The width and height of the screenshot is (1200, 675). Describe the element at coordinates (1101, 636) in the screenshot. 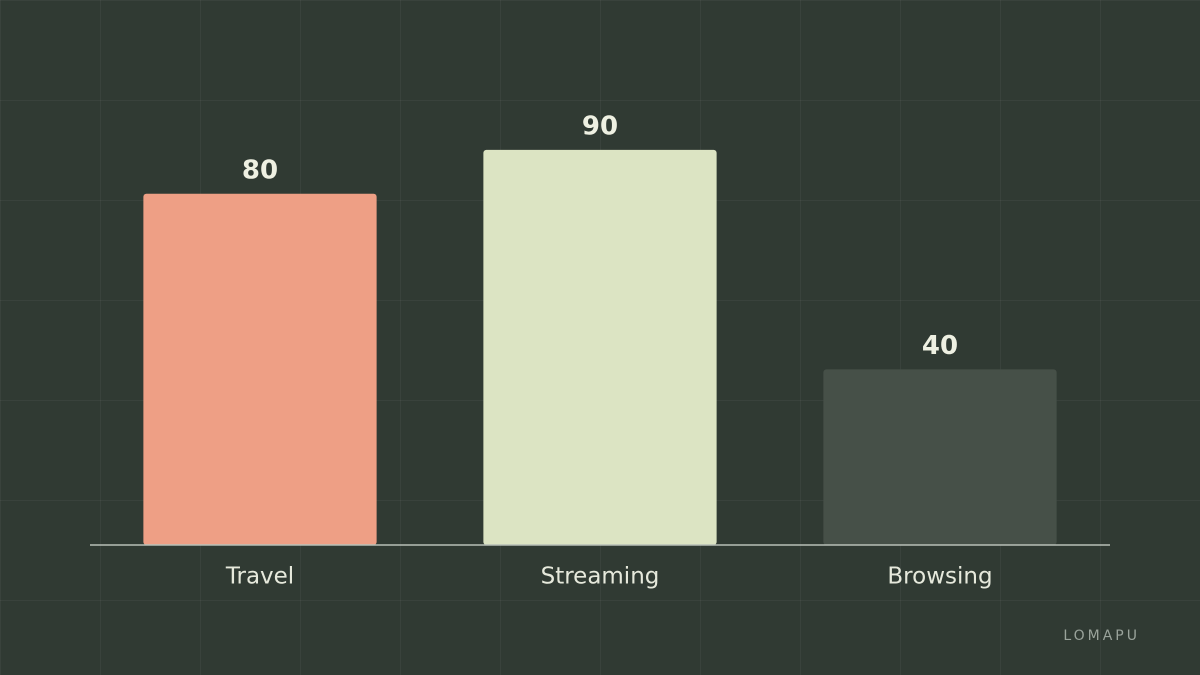

I see `watermark: LOMAPU` at that location.